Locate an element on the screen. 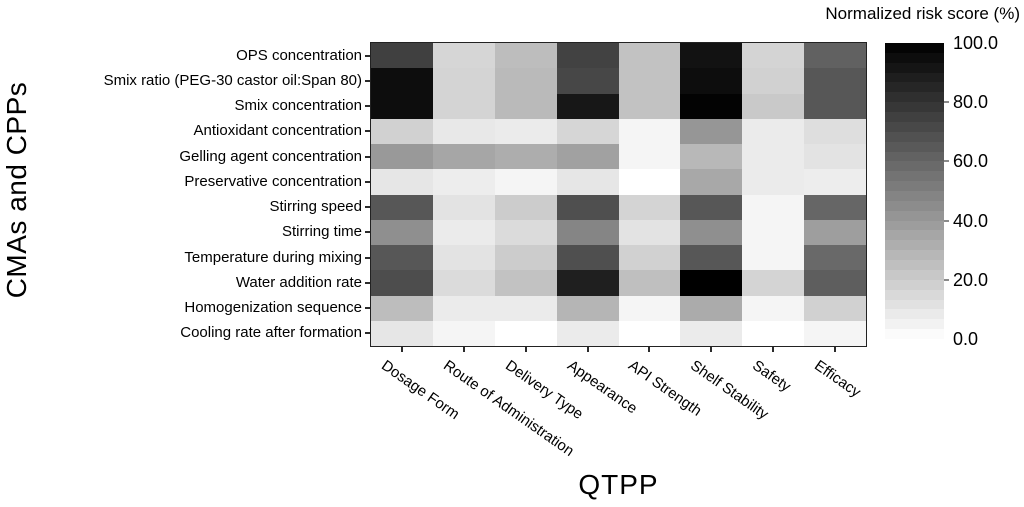 The height and width of the screenshot is (507, 1024). row-label: Temperature during mixing is located at coordinates (273, 257).